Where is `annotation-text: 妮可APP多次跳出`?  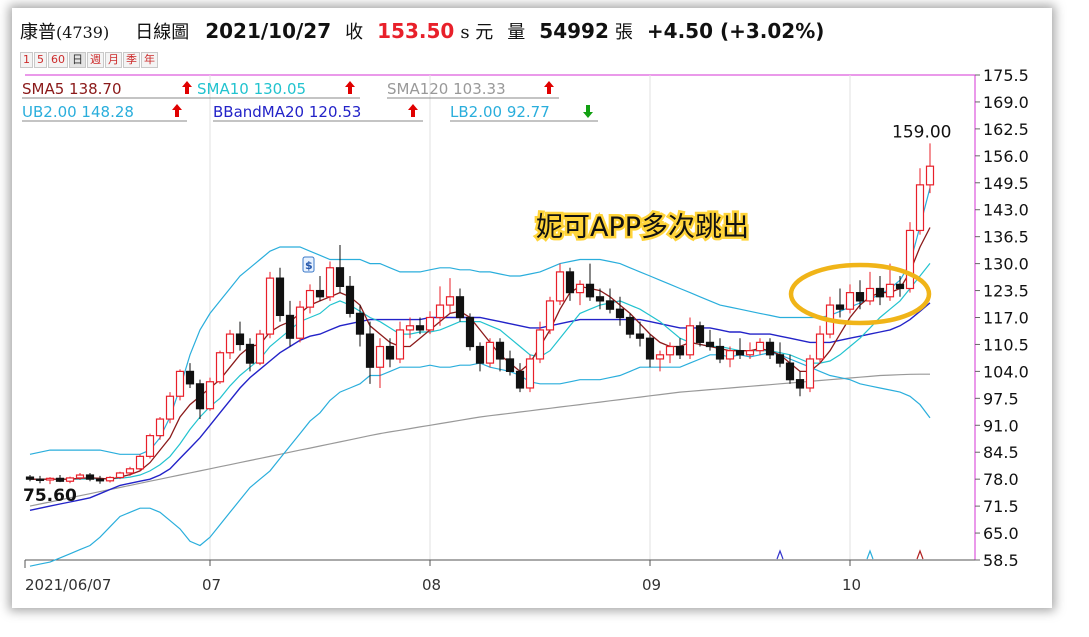 annotation-text: 妮可APP多次跳出 is located at coordinates (642, 227).